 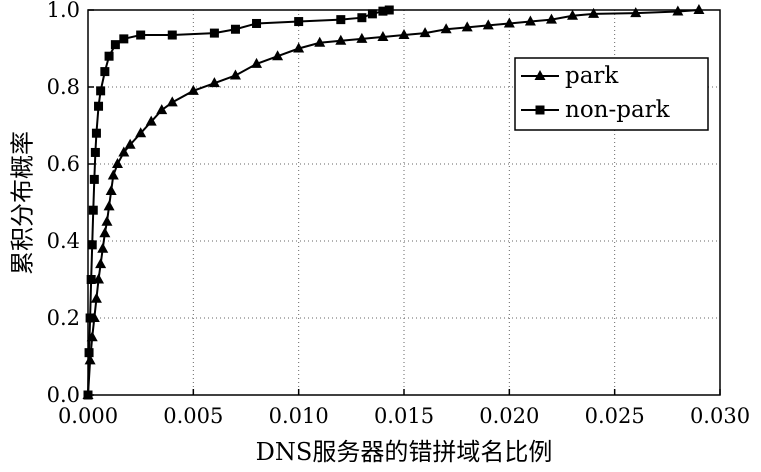 I want to click on x-tick-label: 0.030, so click(x=720, y=416).